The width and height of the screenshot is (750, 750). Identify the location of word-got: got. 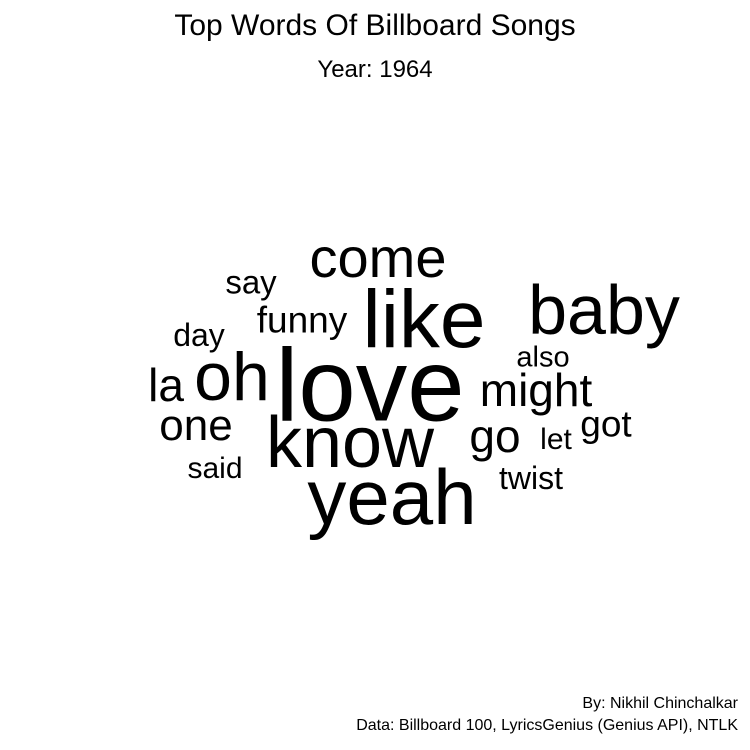
(606, 424).